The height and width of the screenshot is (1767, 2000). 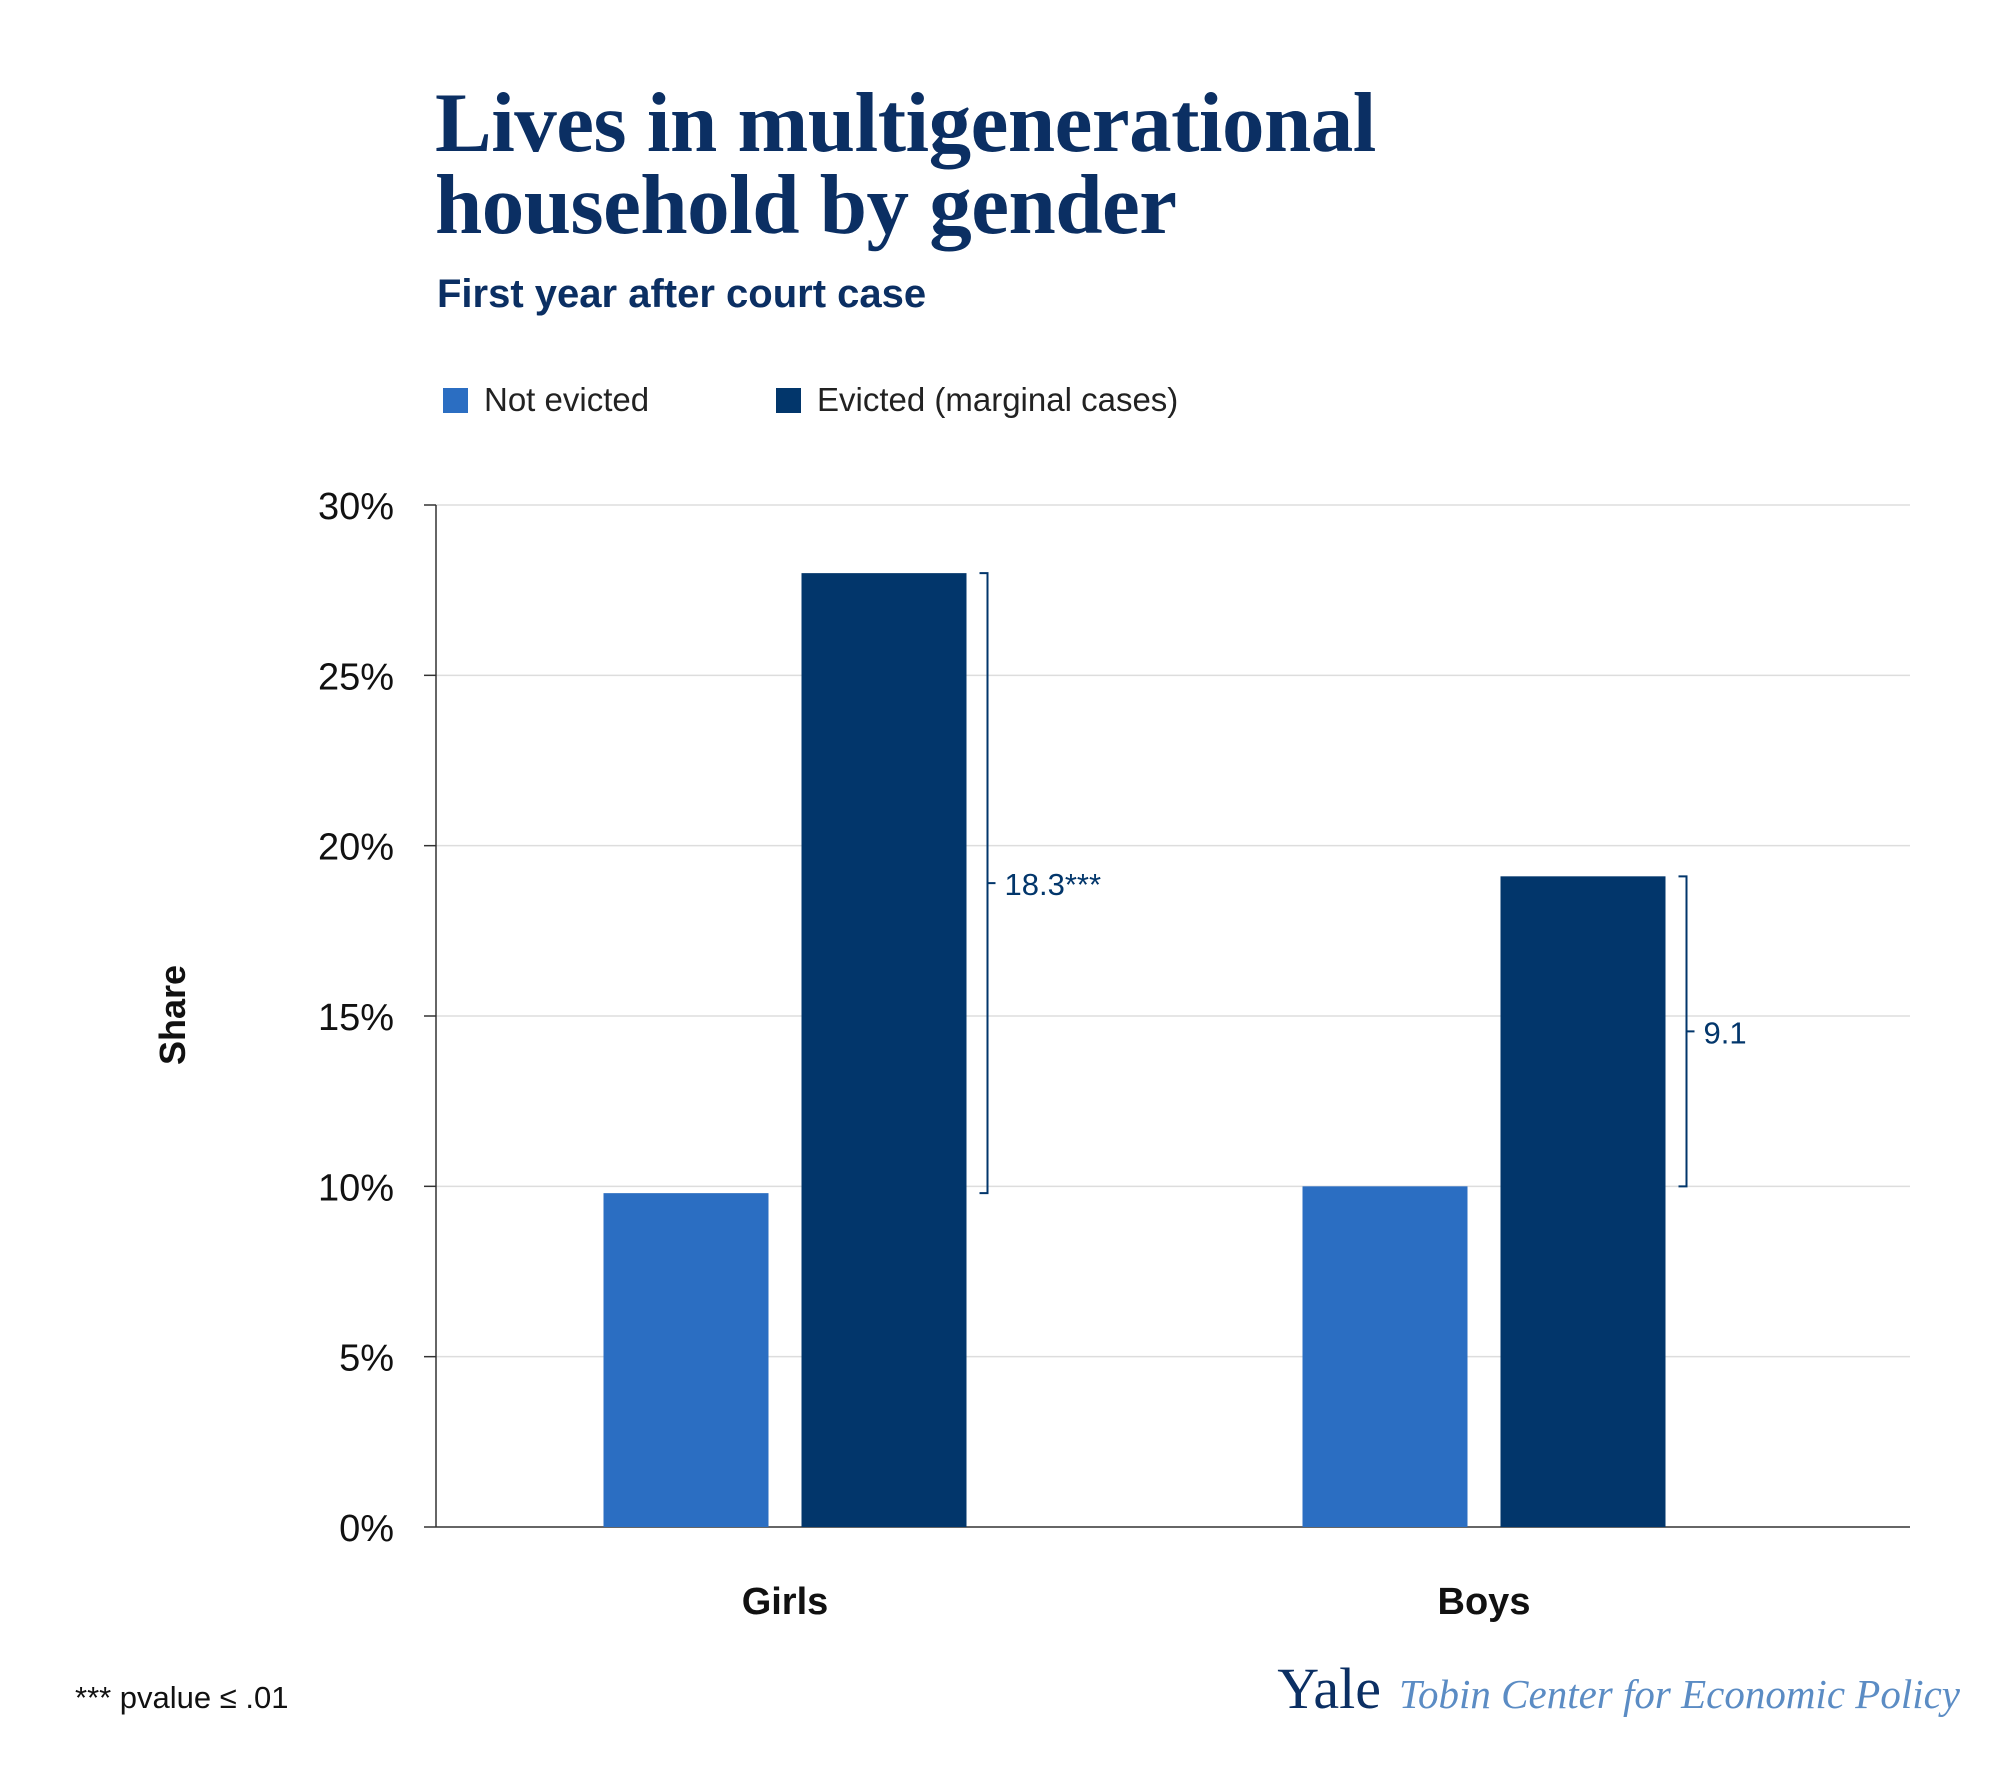 I want to click on legend-item-evicted: Evicted (marginal cases), so click(x=977, y=400).